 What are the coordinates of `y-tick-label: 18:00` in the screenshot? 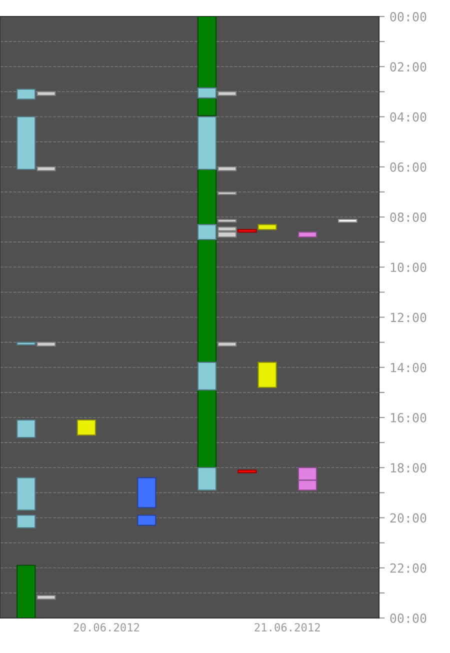 It's located at (408, 468).